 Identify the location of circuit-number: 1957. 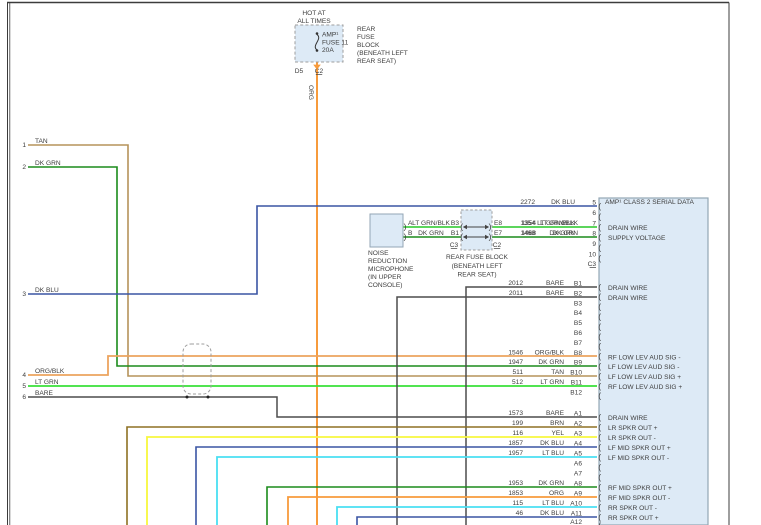
(515, 453).